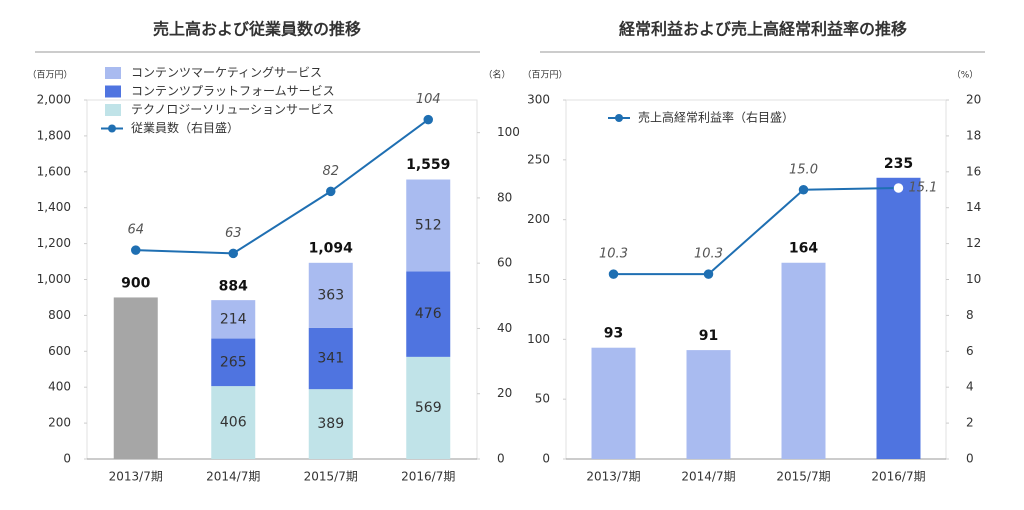 The image size is (1024, 510). Describe the element at coordinates (973, 135) in the screenshot. I see `y2-tick-label: 18` at that location.